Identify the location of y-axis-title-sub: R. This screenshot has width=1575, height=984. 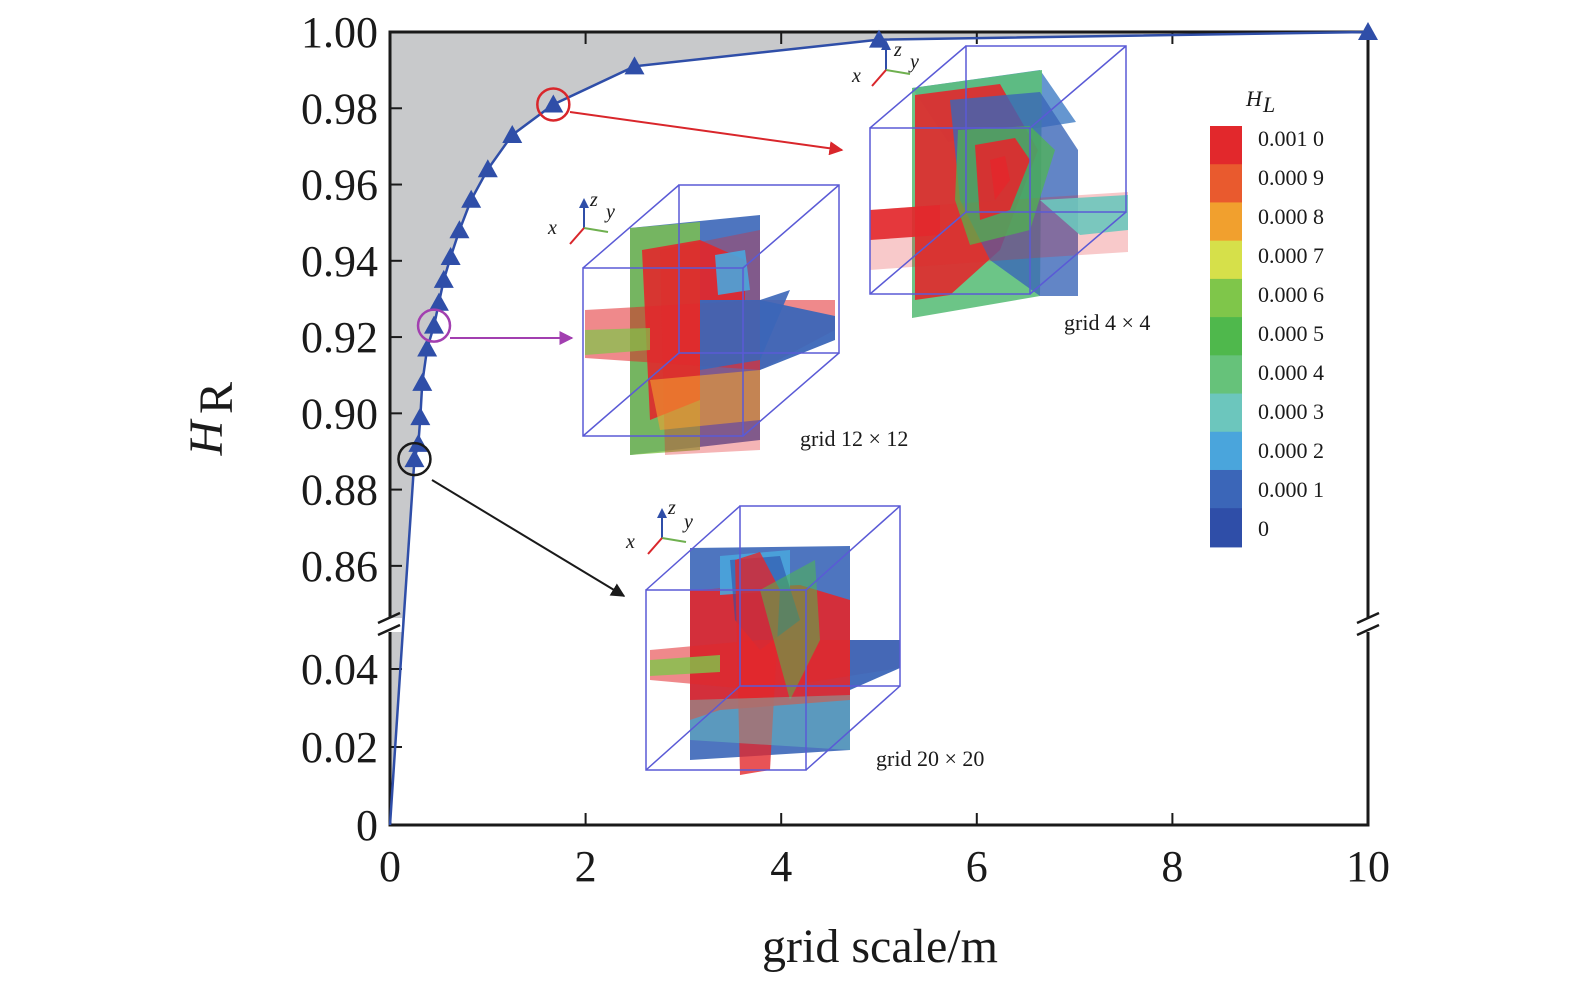
(216, 398).